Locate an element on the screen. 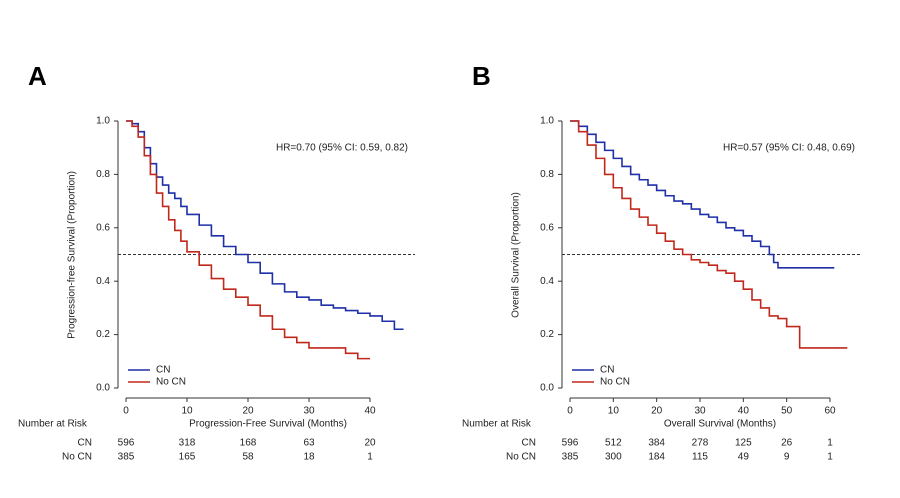  panel-label: A is located at coordinates (37, 76).